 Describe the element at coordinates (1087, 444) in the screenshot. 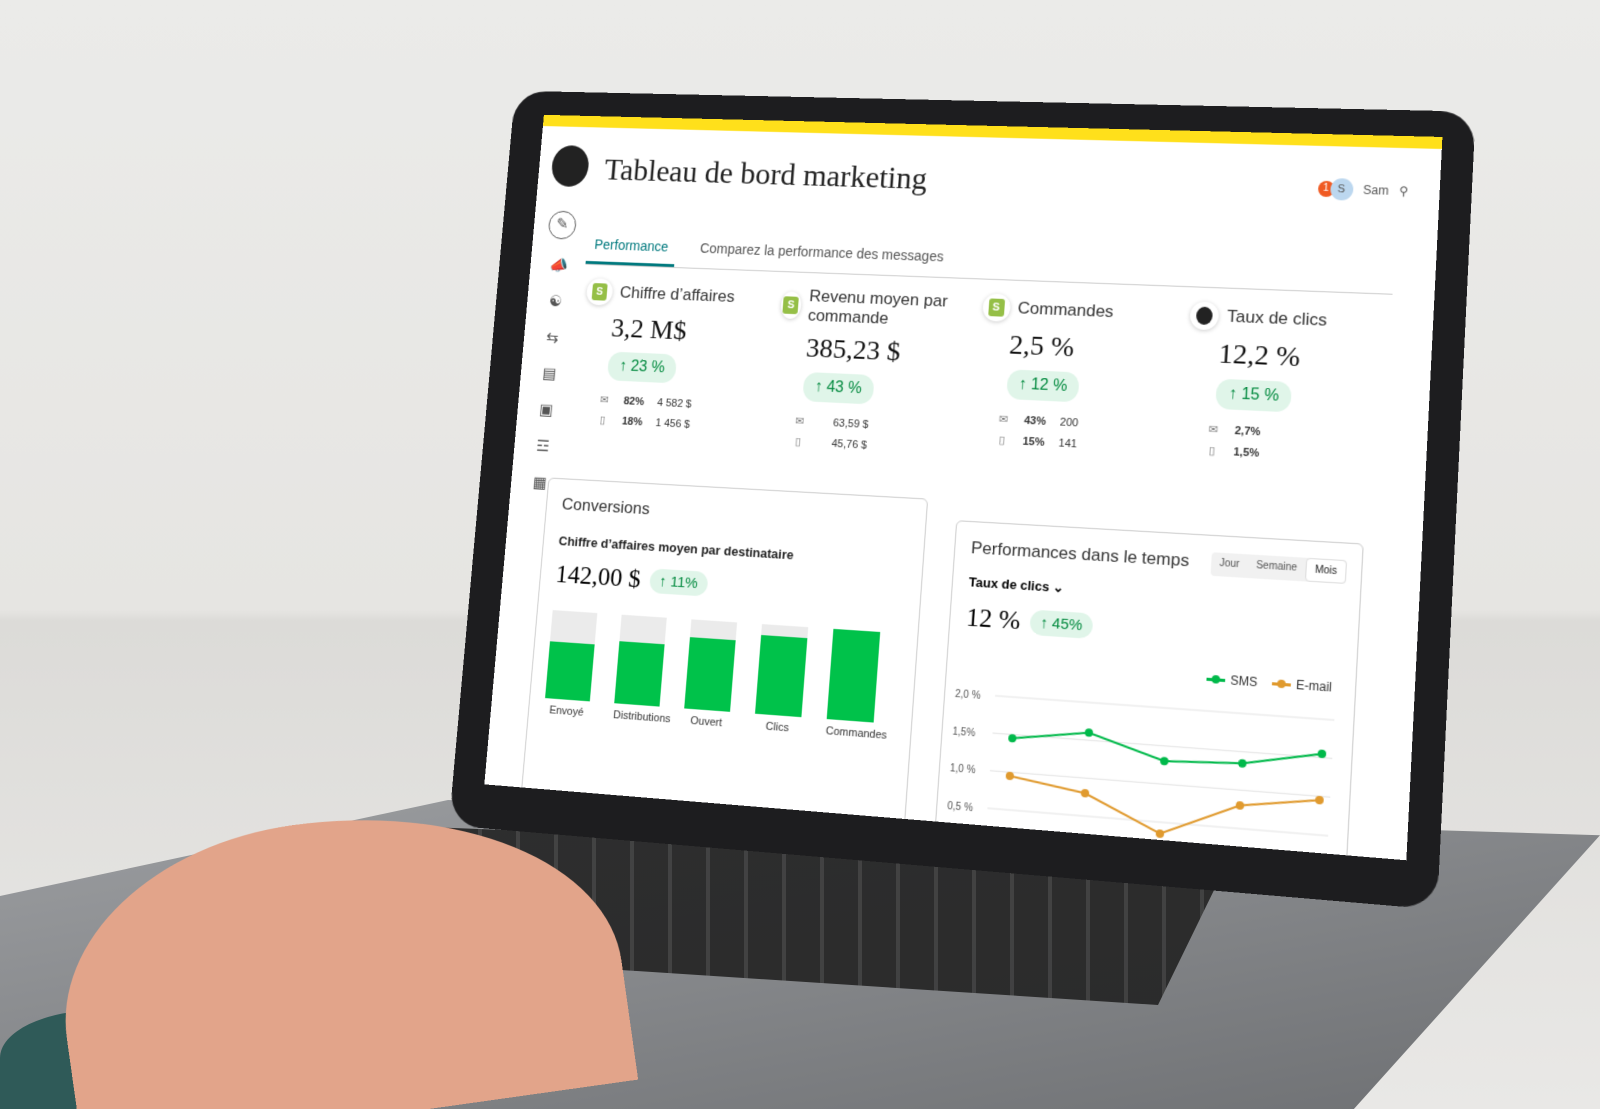

I see `sms-breakdown: ▯ 15% 141` at that location.